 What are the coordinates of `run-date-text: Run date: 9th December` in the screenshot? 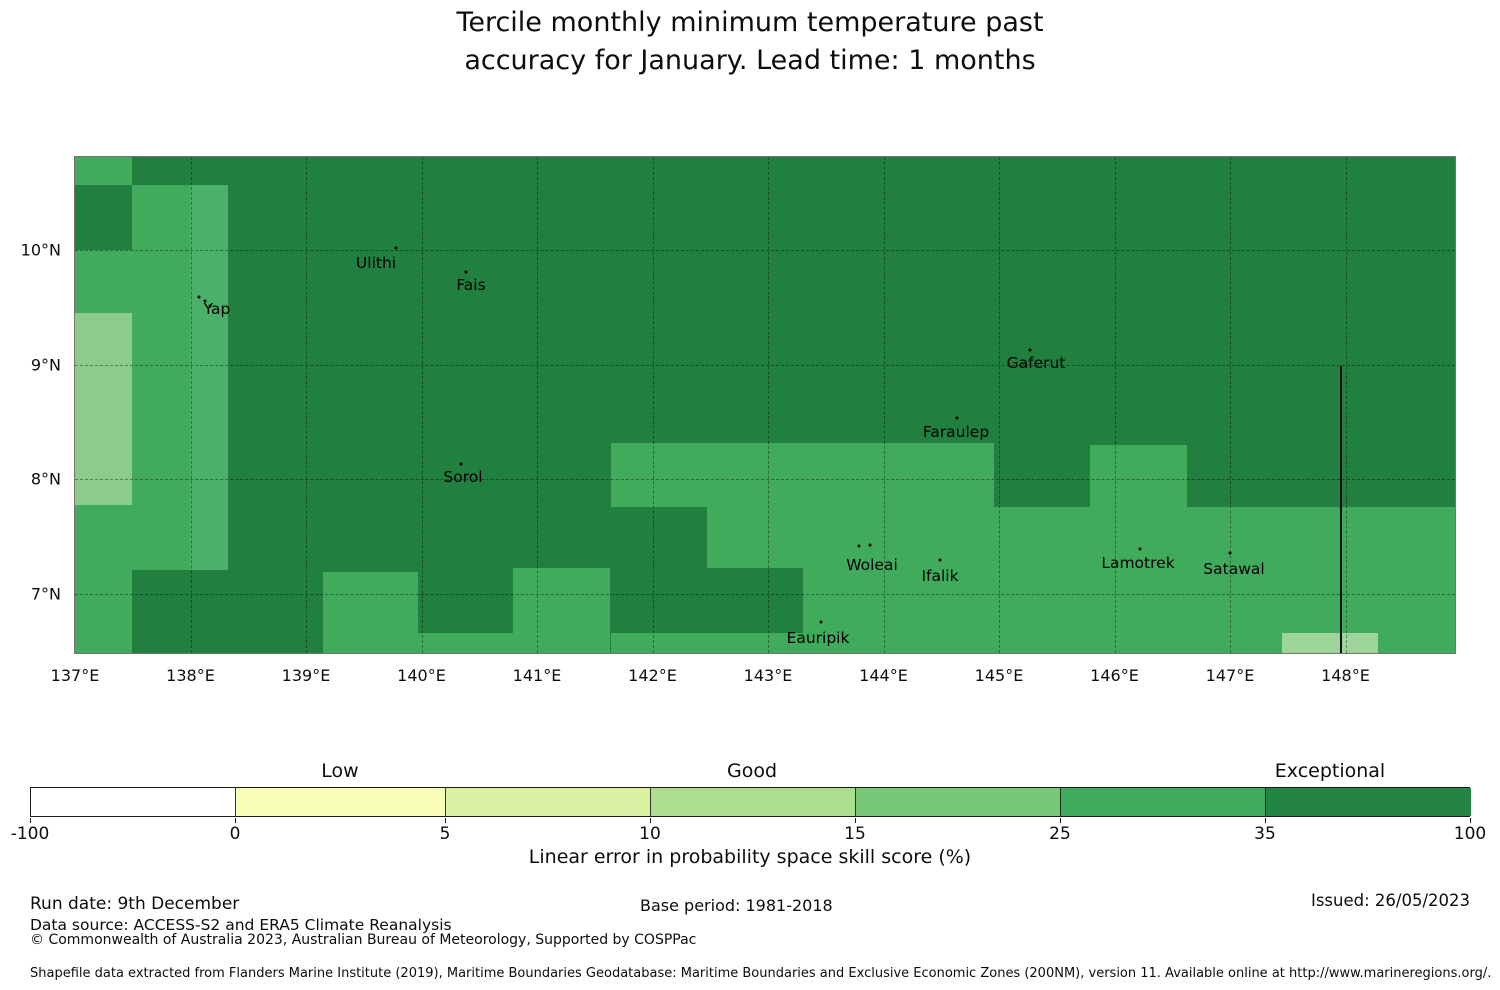 It's located at (135, 904).